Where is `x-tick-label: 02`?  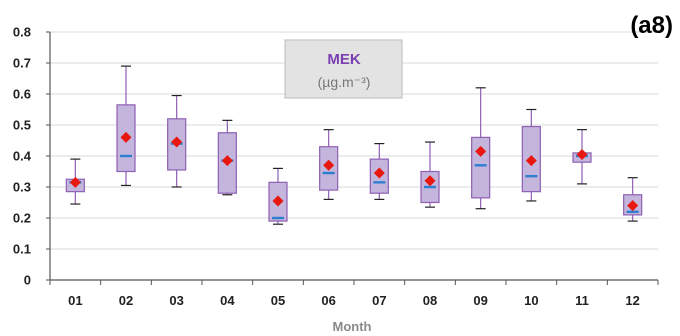
x-tick-label: 02 is located at coordinates (126, 300).